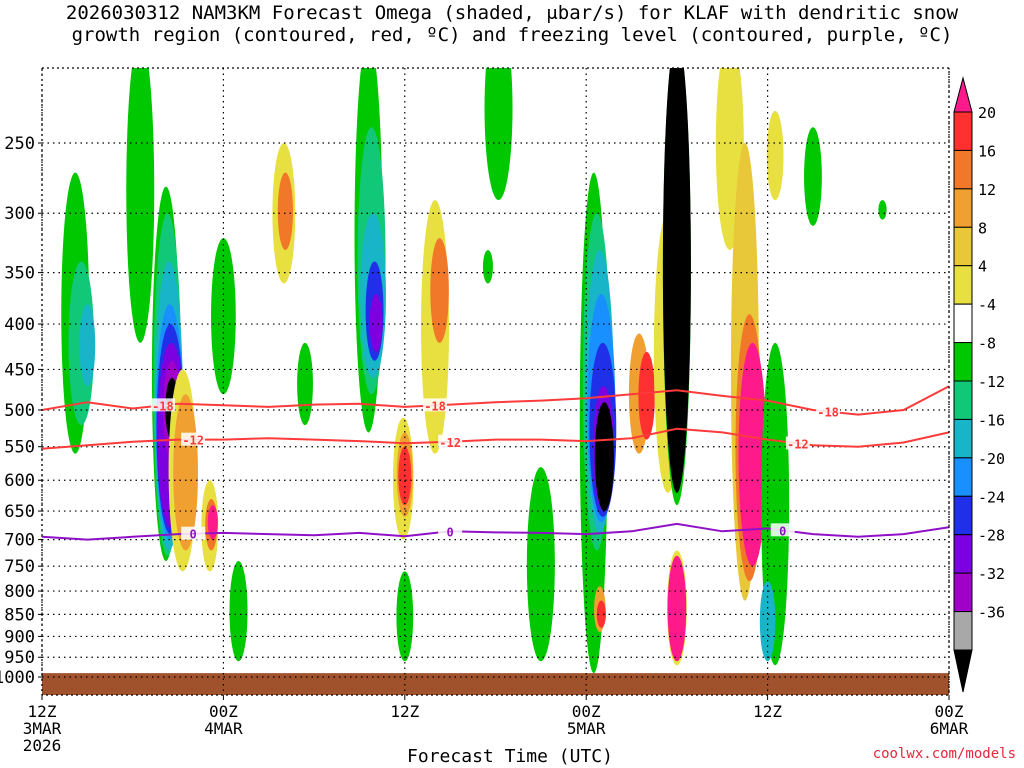  Describe the element at coordinates (982, 267) in the screenshot. I see `colorbar-label: 4` at that location.